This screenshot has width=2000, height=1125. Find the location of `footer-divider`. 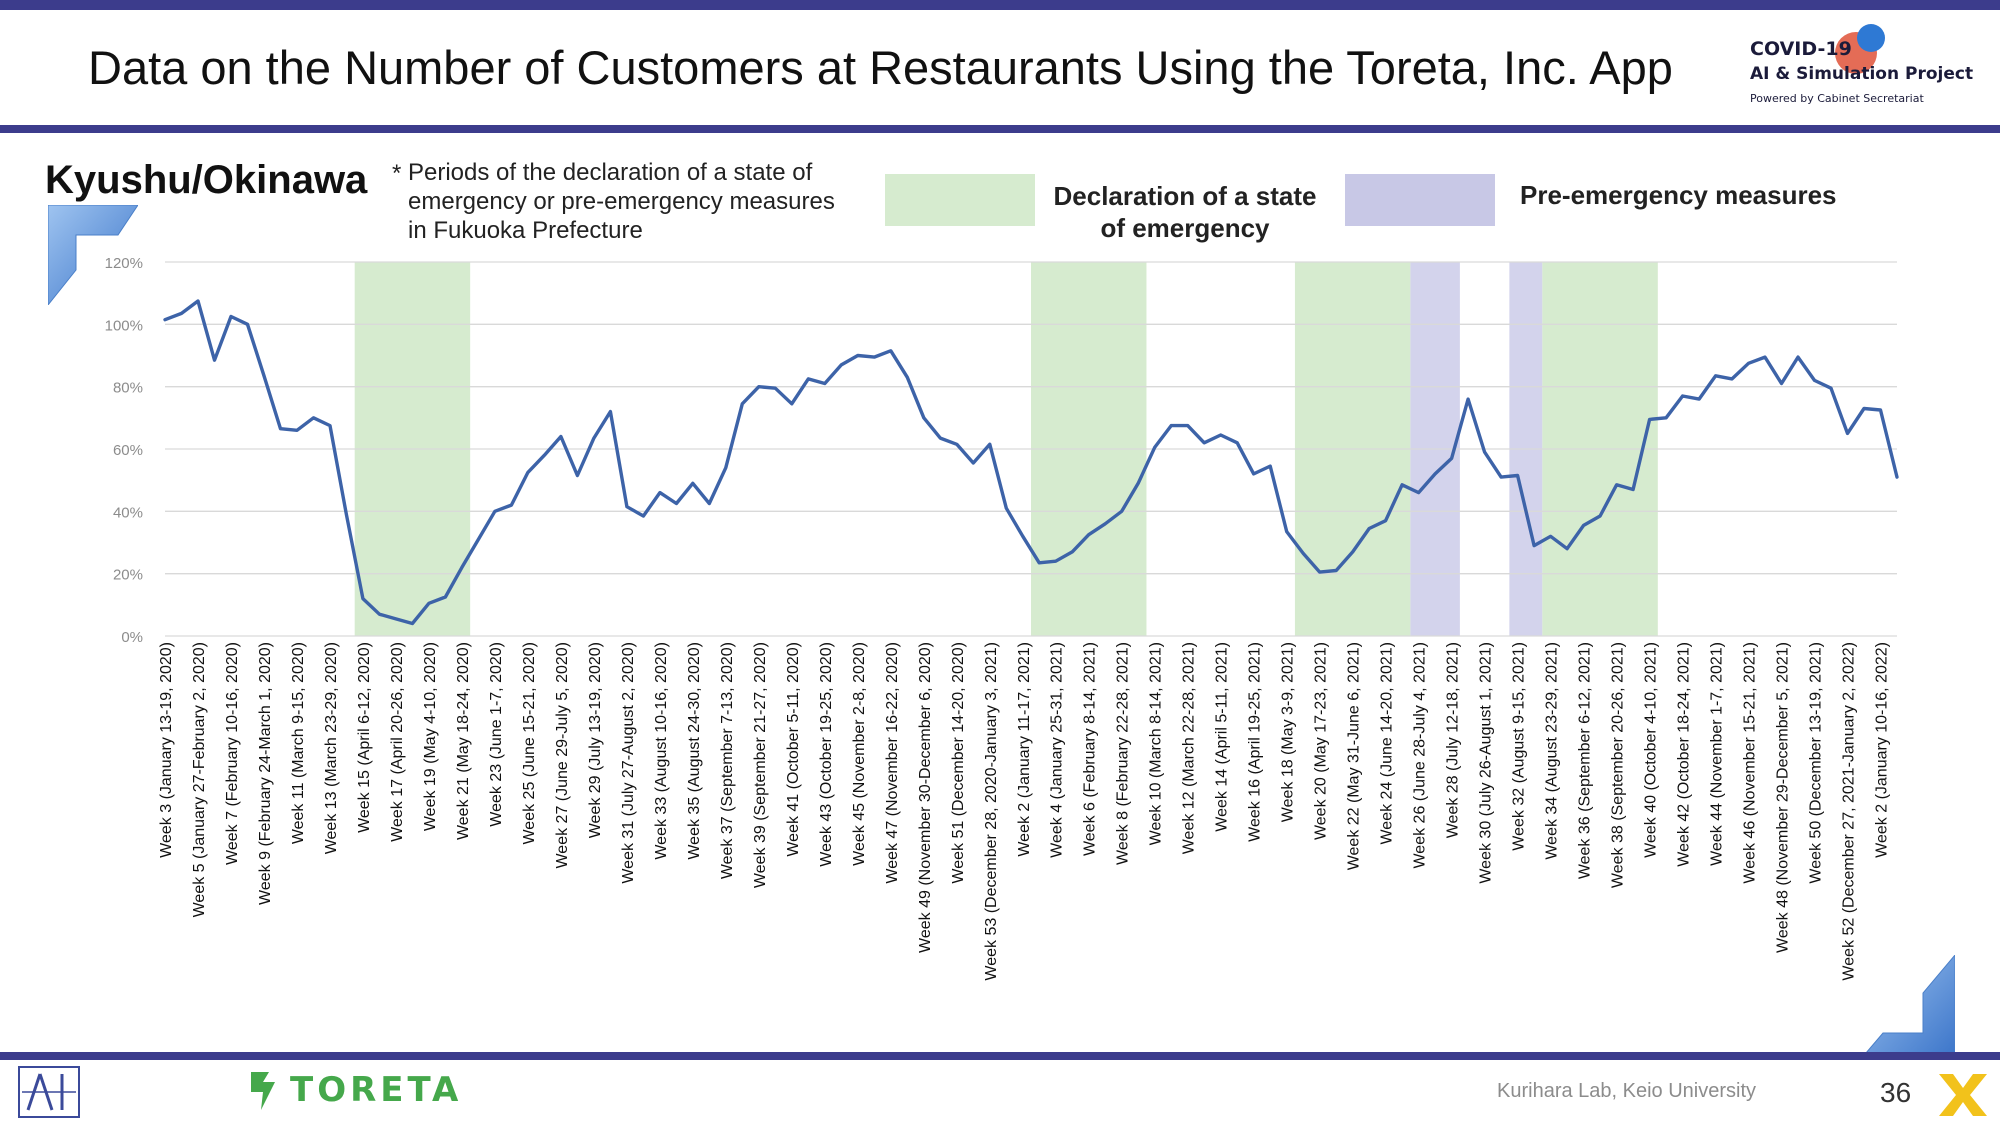

footer-divider is located at coordinates (1000, 1056).